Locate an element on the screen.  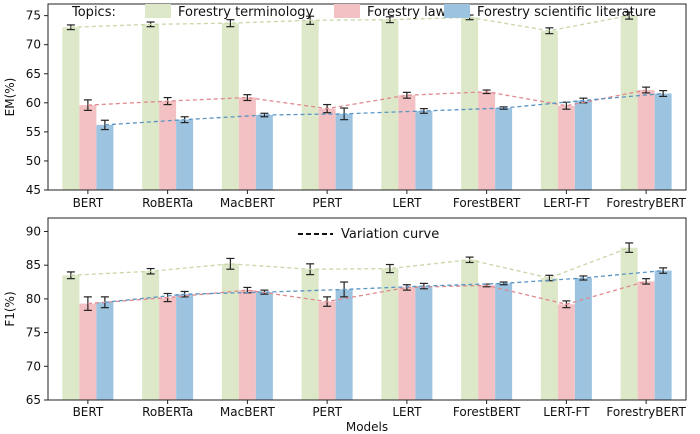
em-xtick-label: PERT is located at coordinates (327, 203).